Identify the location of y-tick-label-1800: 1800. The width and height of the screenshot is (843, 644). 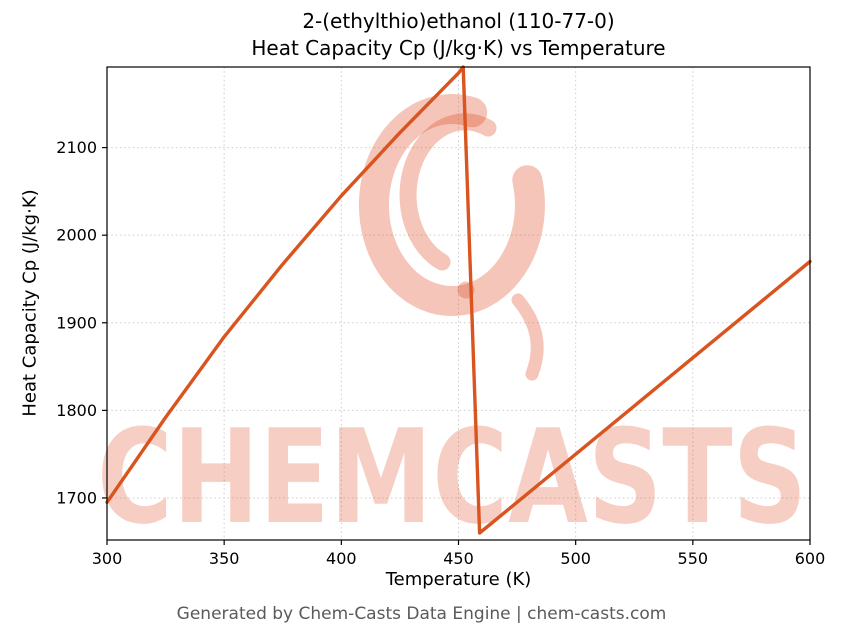
(76, 410).